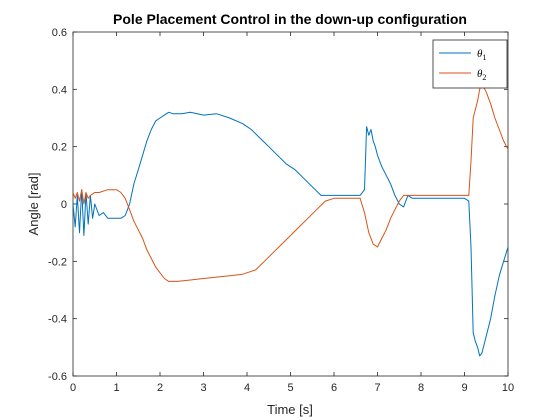 The image size is (560, 420). What do you see at coordinates (73, 388) in the screenshot?
I see `x-tick-label: 0` at bounding box center [73, 388].